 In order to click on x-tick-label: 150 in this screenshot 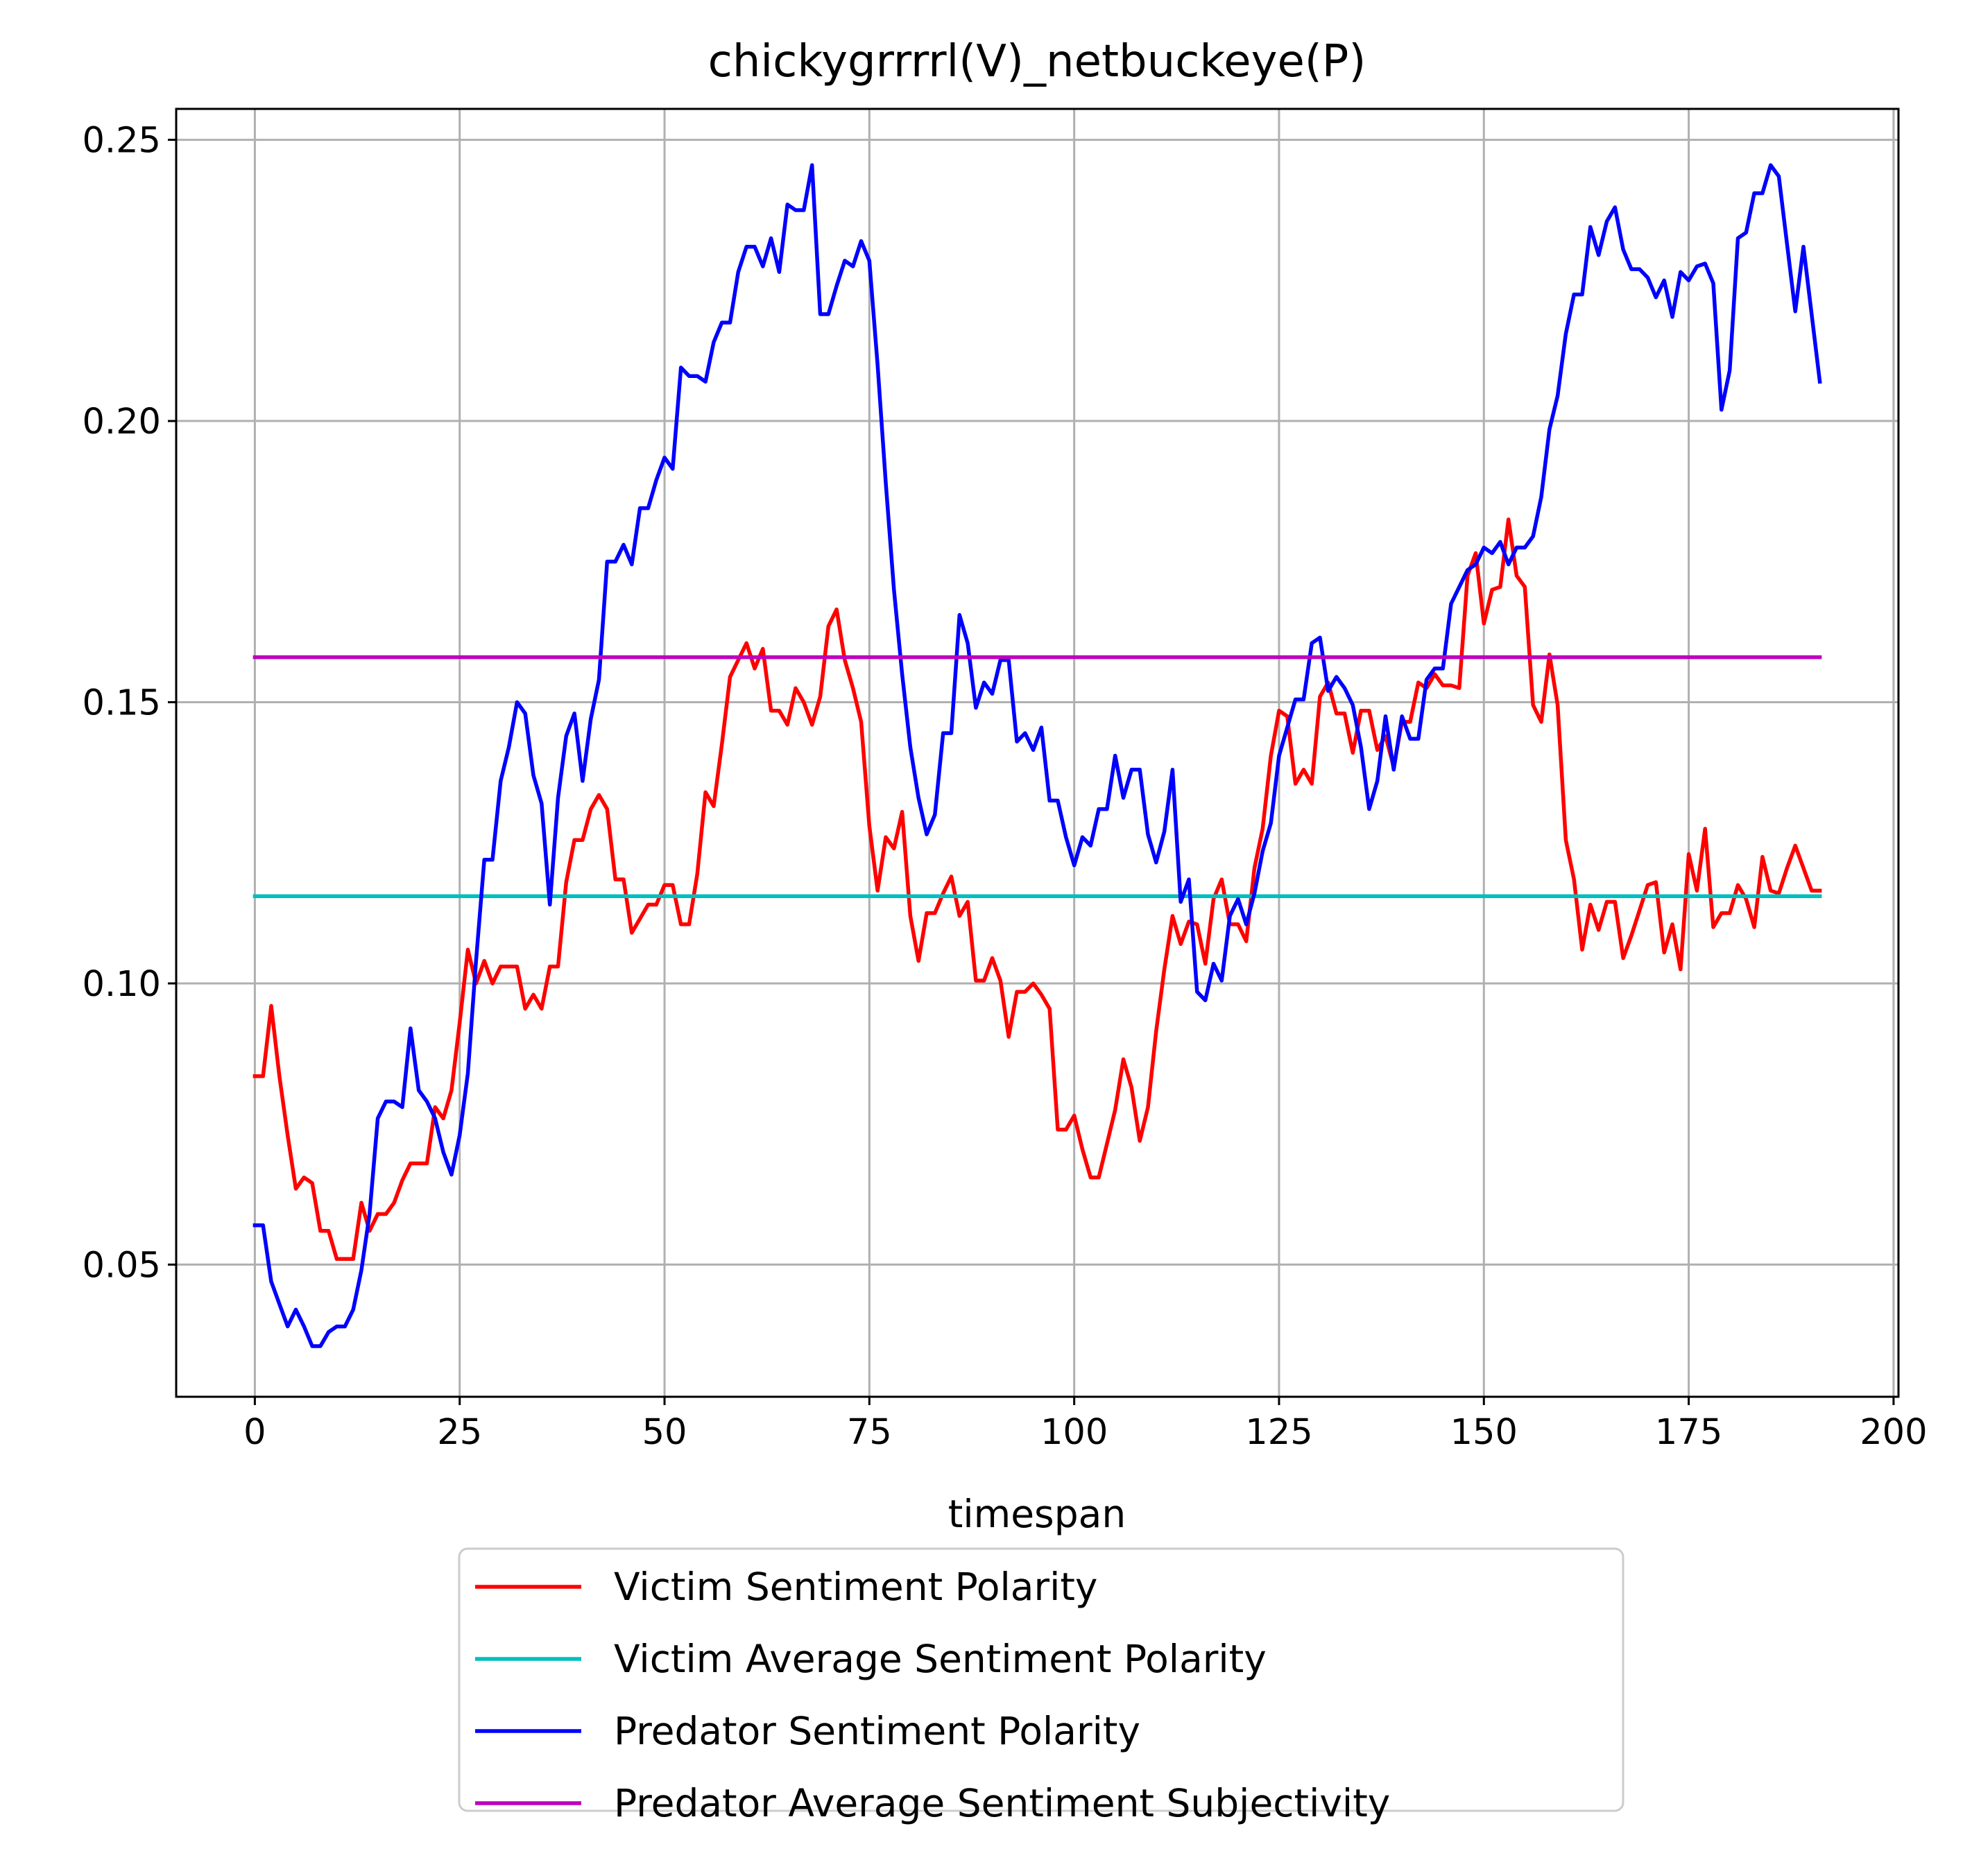, I will do `click(1484, 1432)`.